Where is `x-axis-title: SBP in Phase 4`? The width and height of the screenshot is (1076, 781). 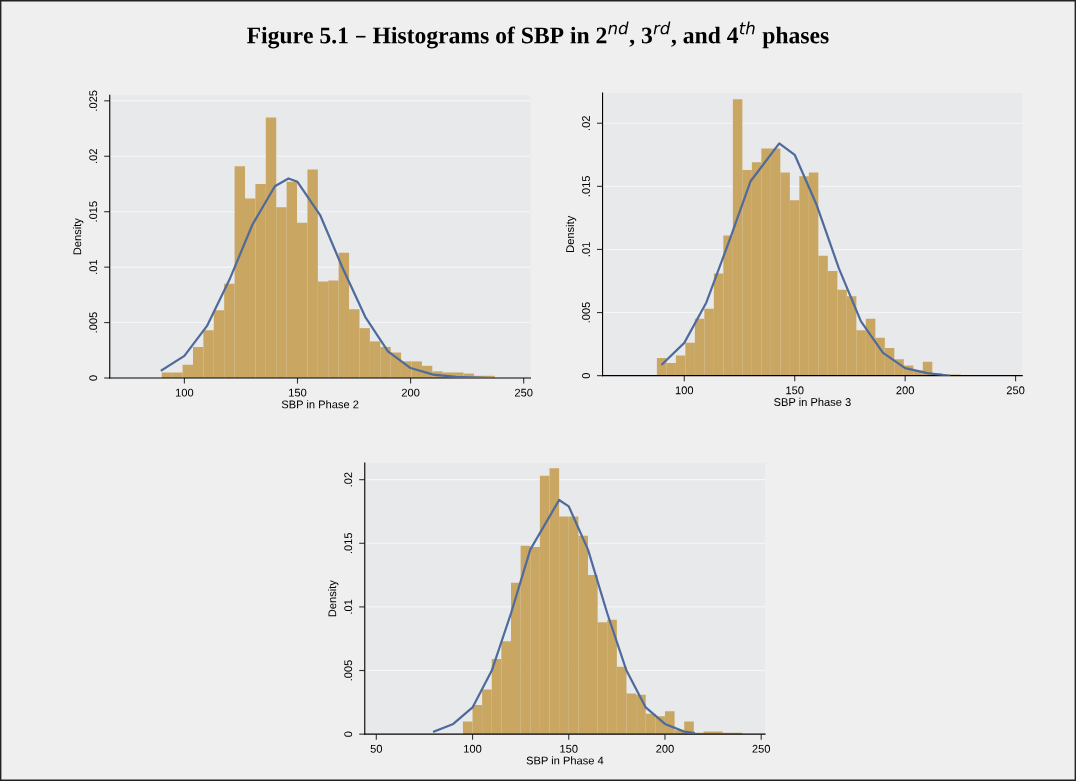 x-axis-title: SBP in Phase 4 is located at coordinates (565, 760).